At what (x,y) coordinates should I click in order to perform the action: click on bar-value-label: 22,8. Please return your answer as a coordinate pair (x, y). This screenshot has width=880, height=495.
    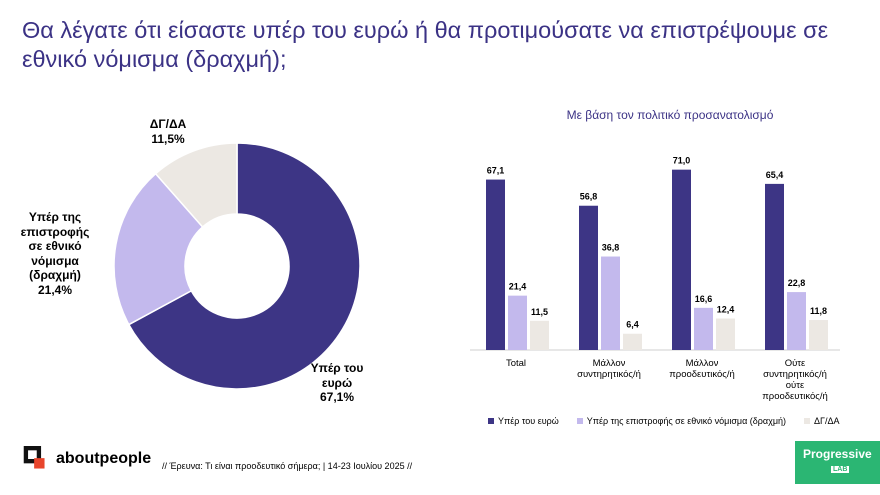
    Looking at the image, I should click on (797, 283).